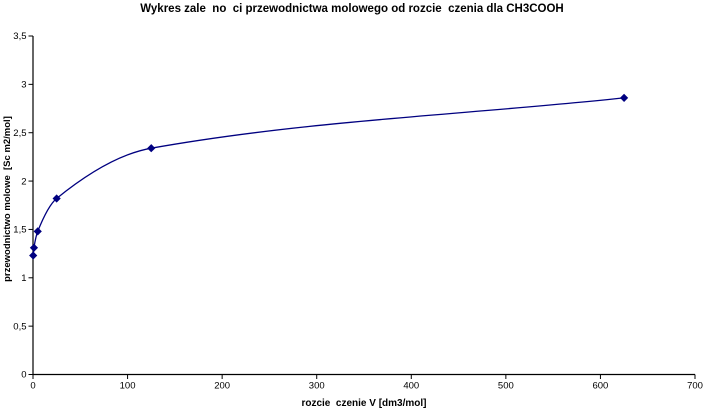 This screenshot has width=704, height=415. Describe the element at coordinates (128, 386) in the screenshot. I see `x-tick-label: 100` at that location.